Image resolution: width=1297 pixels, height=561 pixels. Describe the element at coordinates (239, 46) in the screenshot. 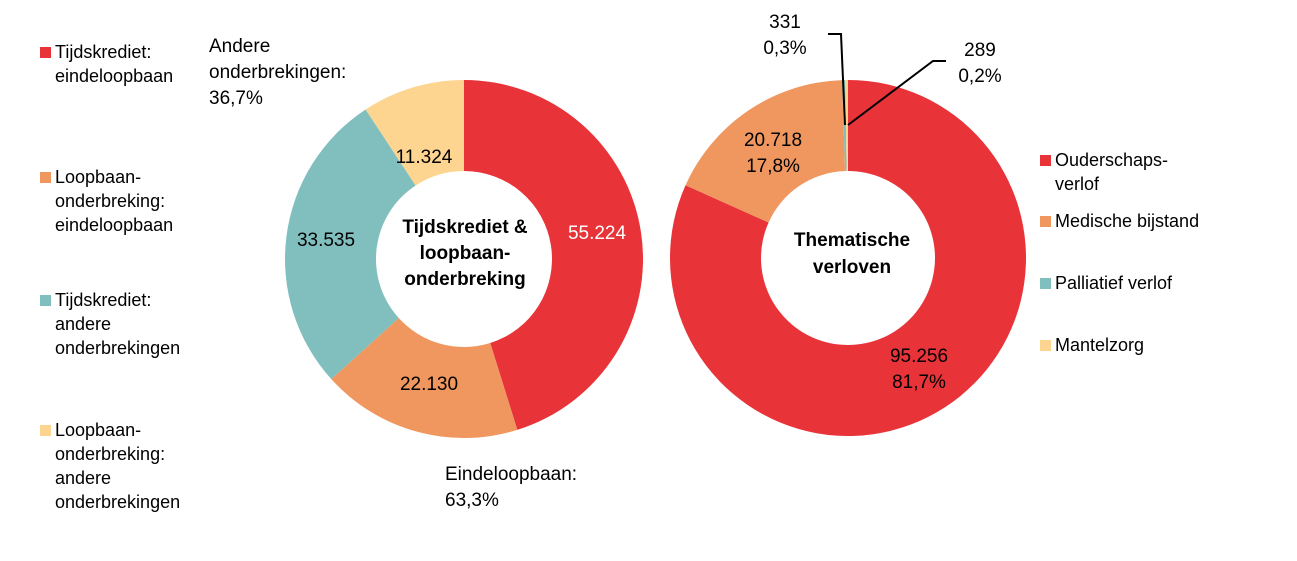

I see `annotation: Andere` at that location.